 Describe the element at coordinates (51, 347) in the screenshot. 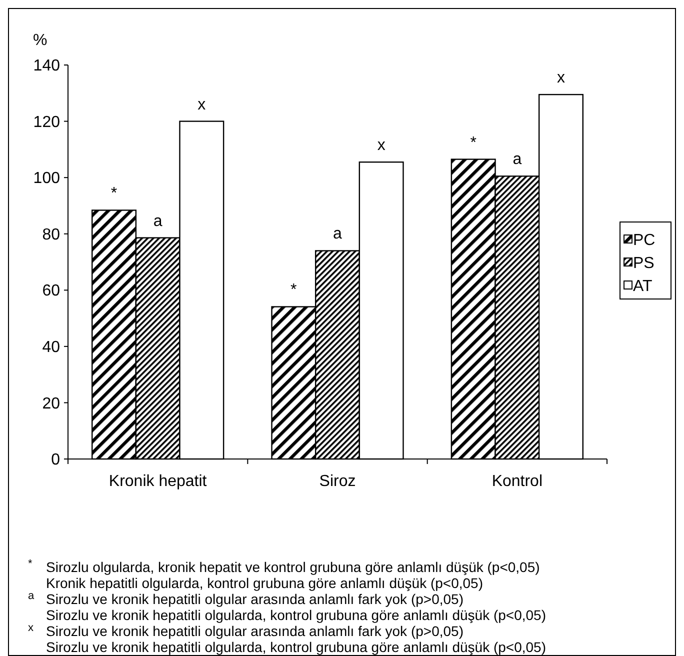

I see `y-tick-label: 40` at that location.